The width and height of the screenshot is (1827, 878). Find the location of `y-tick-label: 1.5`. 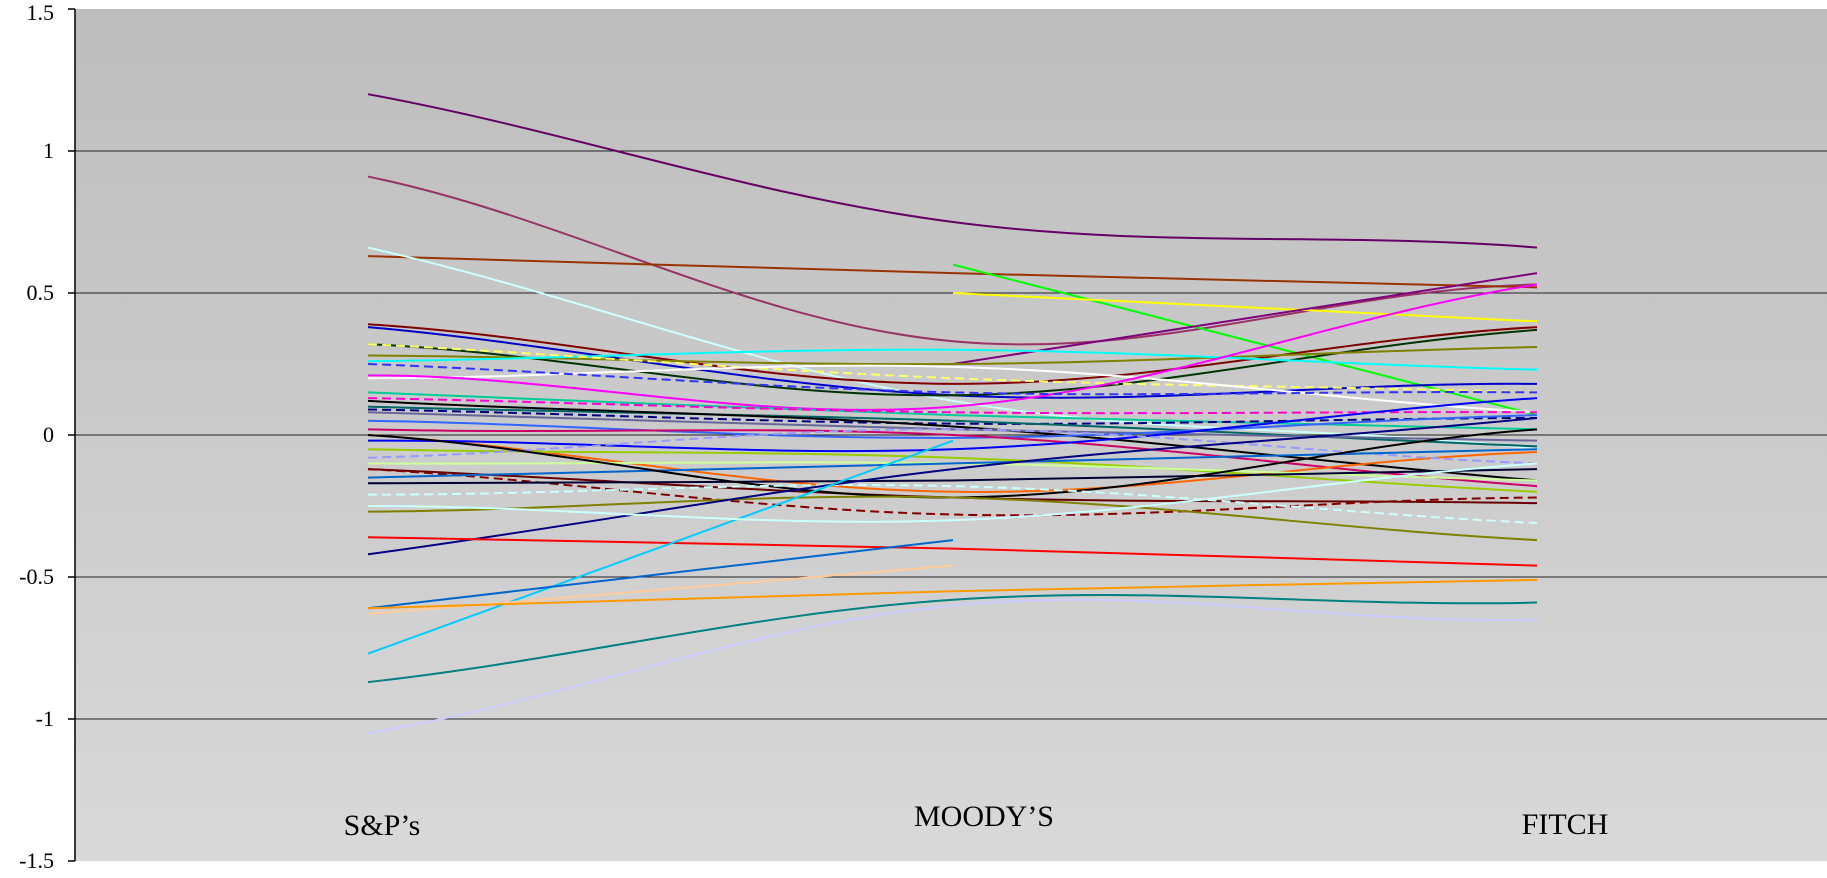

y-tick-label: 1.5 is located at coordinates (41, 12).